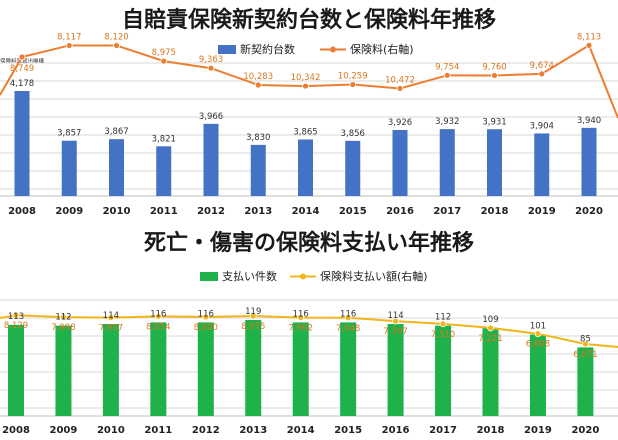  What do you see at coordinates (22, 84) in the screenshot?
I see `bar-value-label: 4,178` at bounding box center [22, 84].